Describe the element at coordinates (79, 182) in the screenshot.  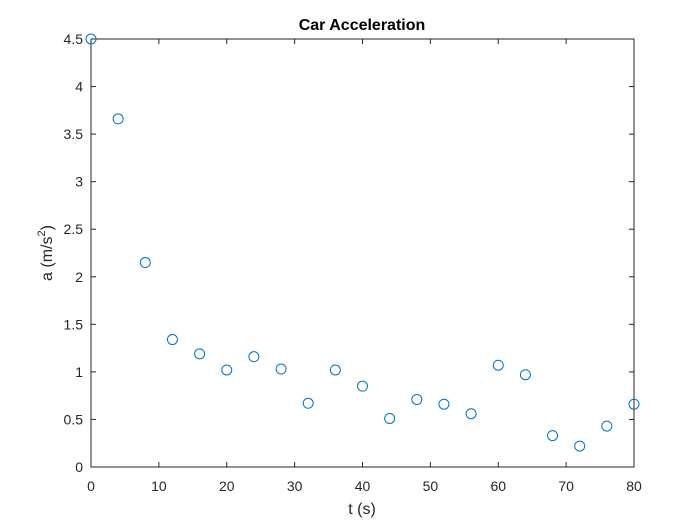
I see `y-tick-label: 3` at that location.